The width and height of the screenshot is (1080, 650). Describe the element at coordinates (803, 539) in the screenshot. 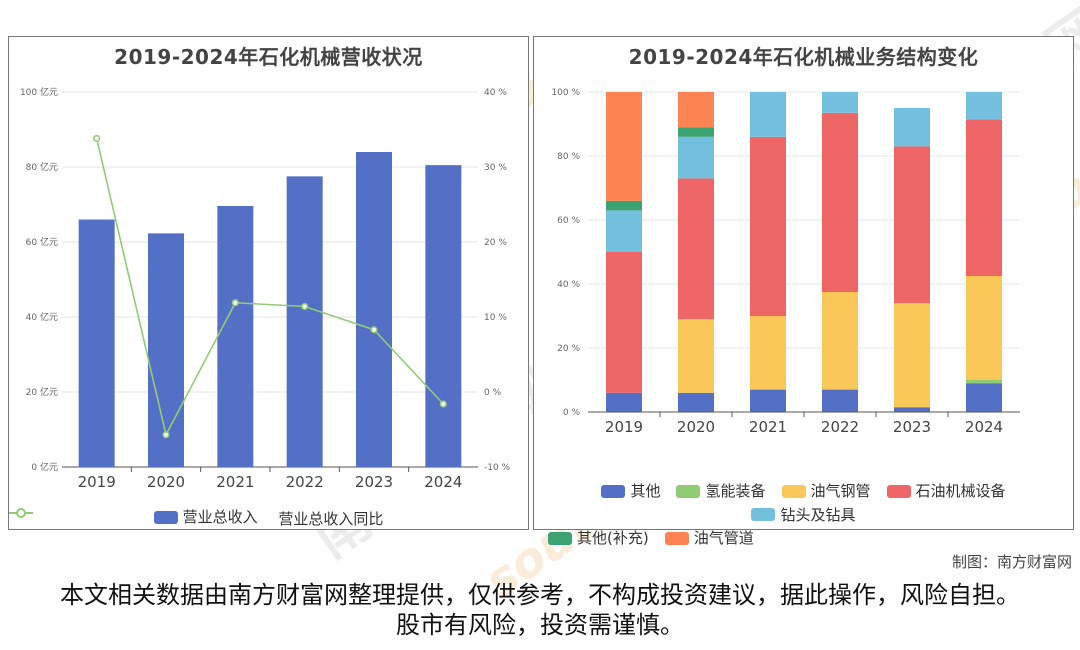

I see `legend-row: 其他(补充) 油气管道` at that location.